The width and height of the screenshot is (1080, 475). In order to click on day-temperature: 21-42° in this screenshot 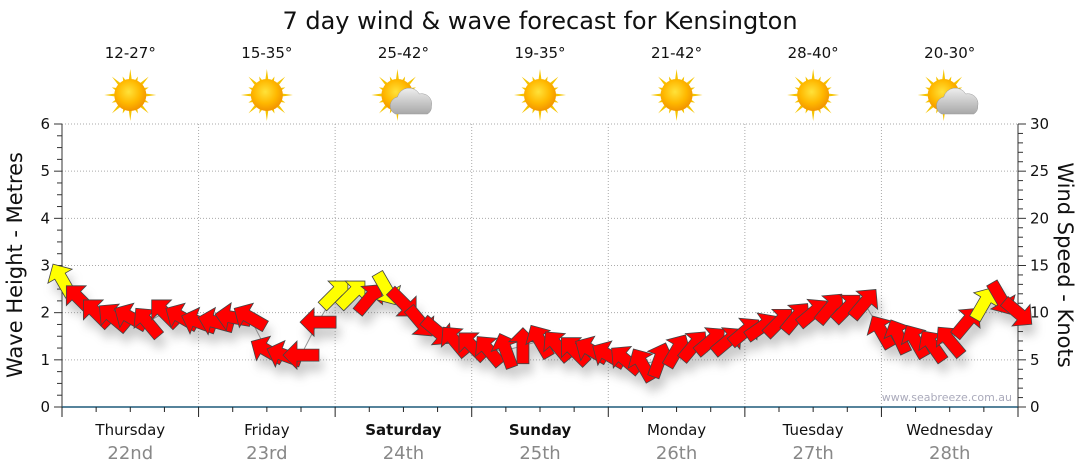, I will do `click(676, 53)`.